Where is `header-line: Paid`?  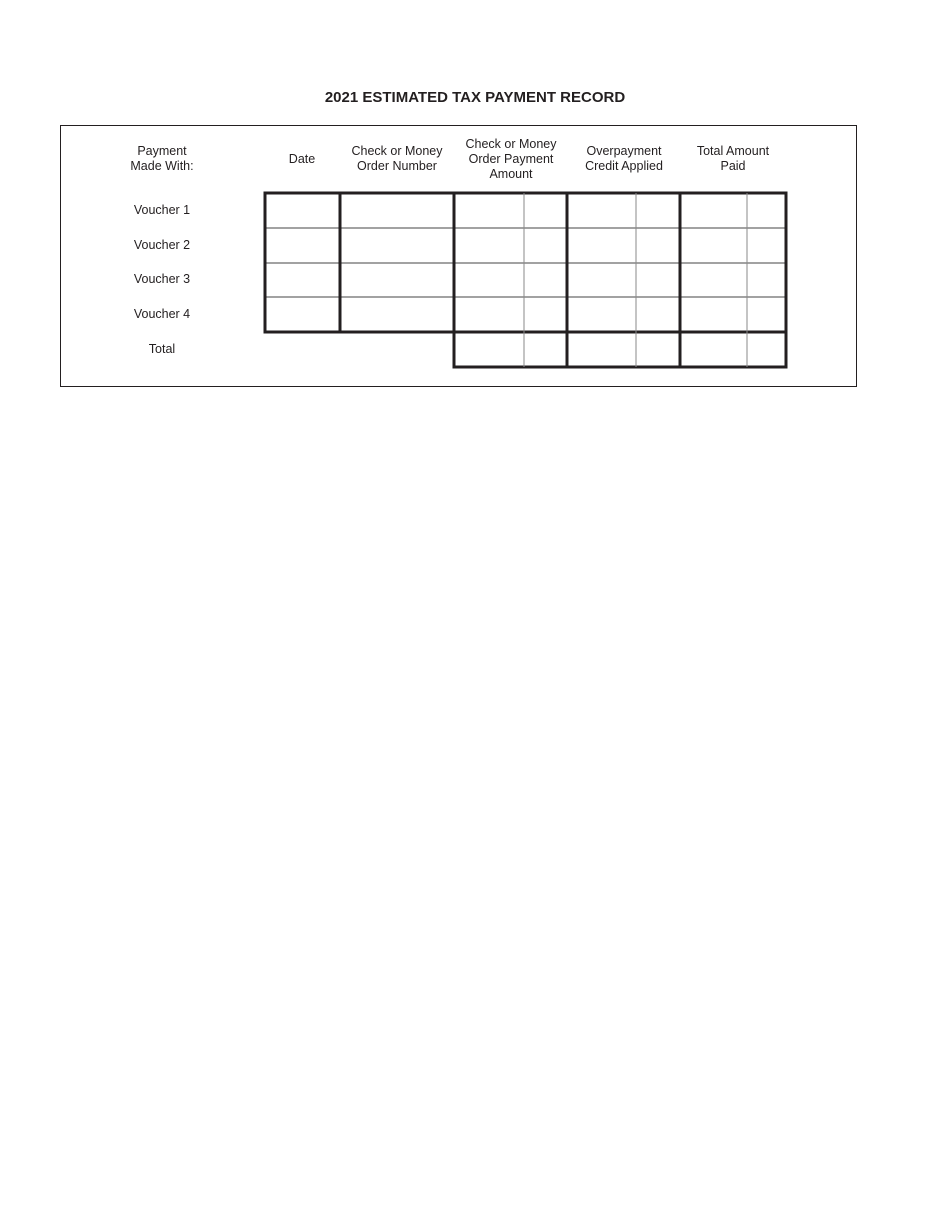 header-line: Paid is located at coordinates (733, 166).